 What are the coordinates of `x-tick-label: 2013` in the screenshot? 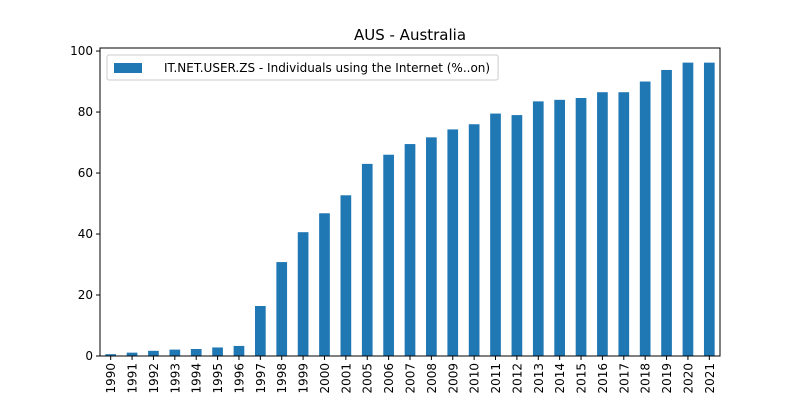 It's located at (539, 378).